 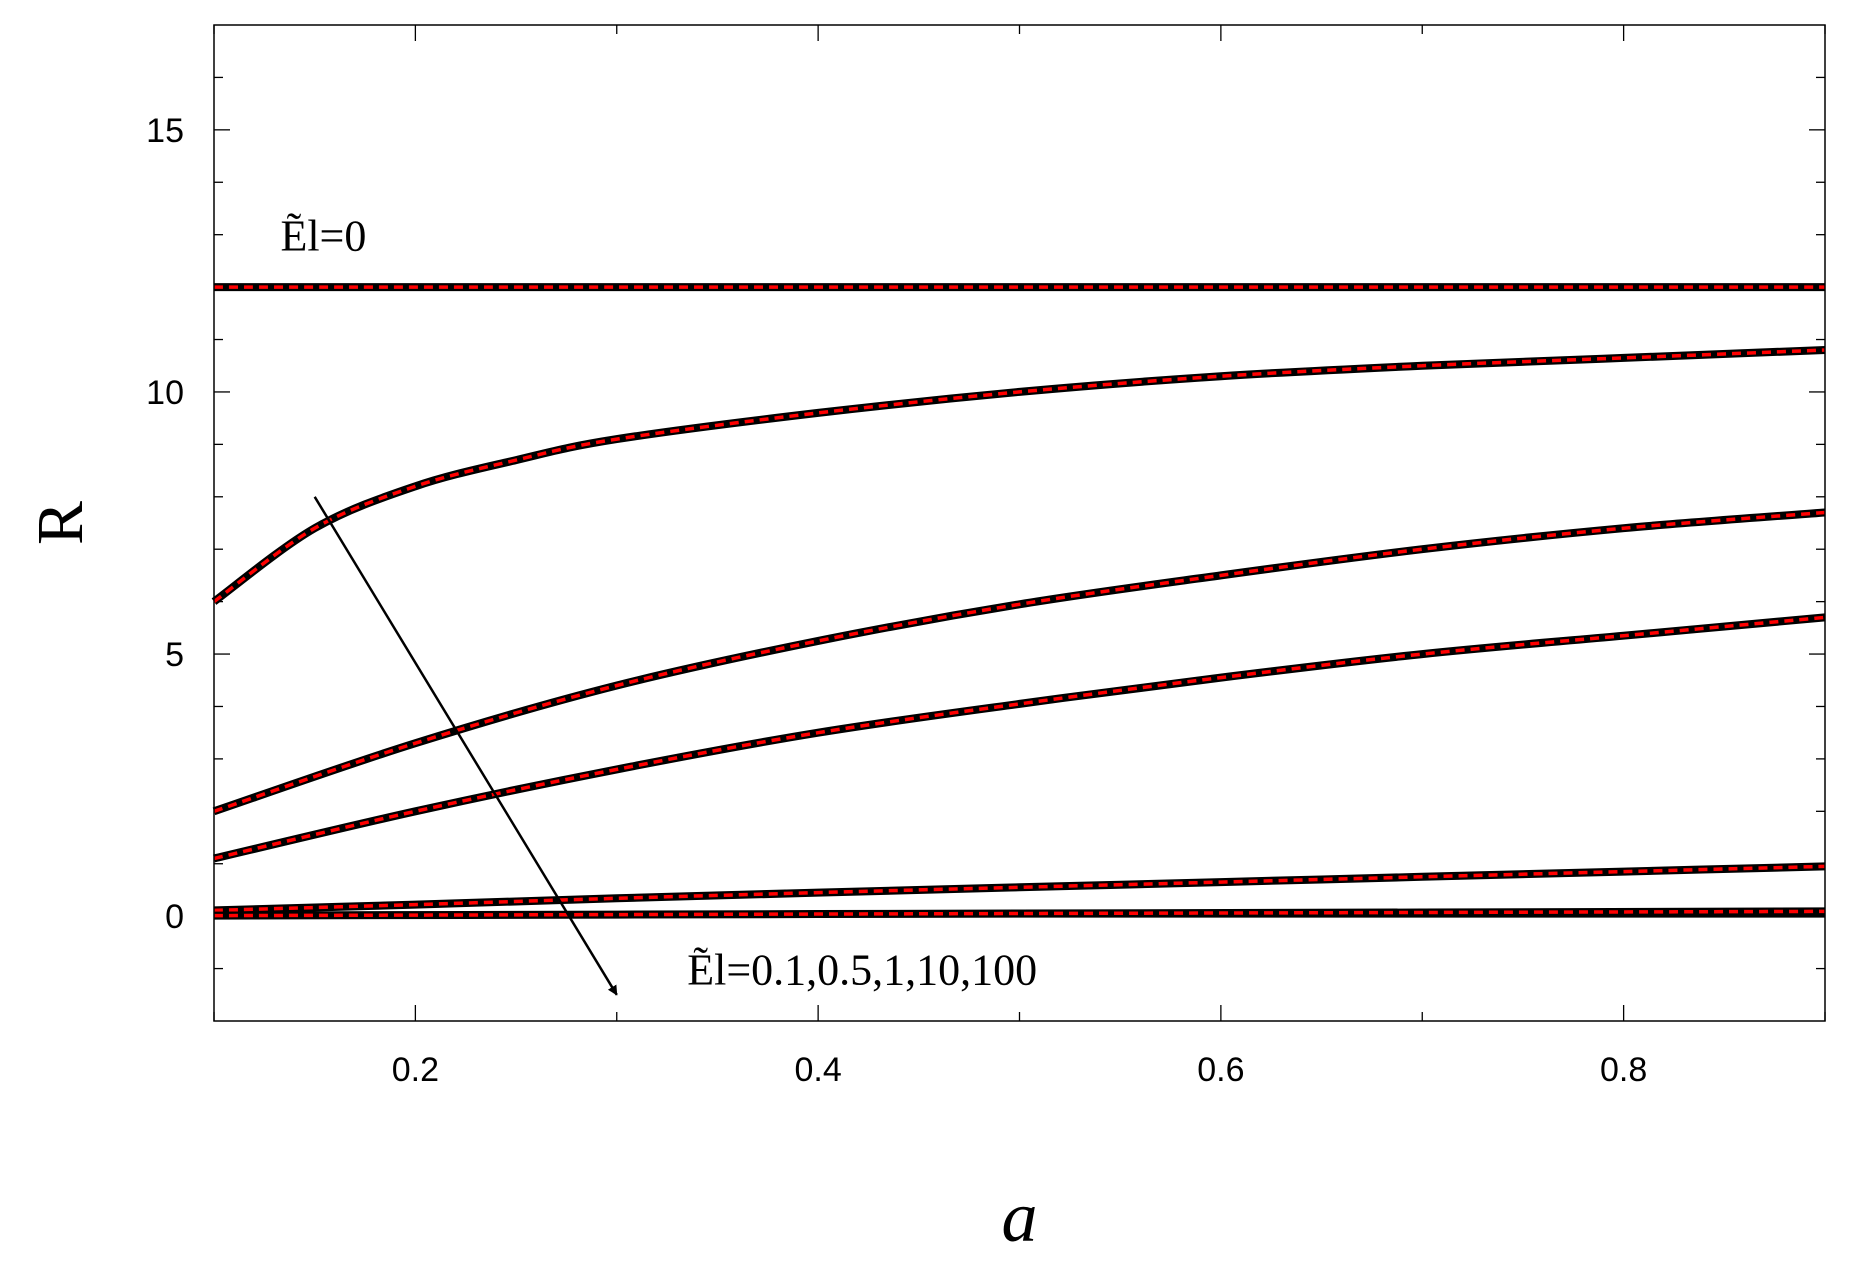 What do you see at coordinates (1220, 1070) in the screenshot?
I see `x-tick-label: 0.6` at bounding box center [1220, 1070].